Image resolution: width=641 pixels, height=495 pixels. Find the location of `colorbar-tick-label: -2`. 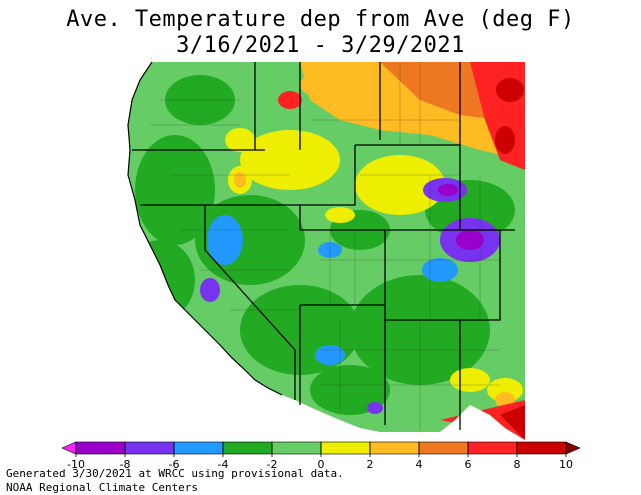

colorbar-tick-label: -2 is located at coordinates (272, 464).